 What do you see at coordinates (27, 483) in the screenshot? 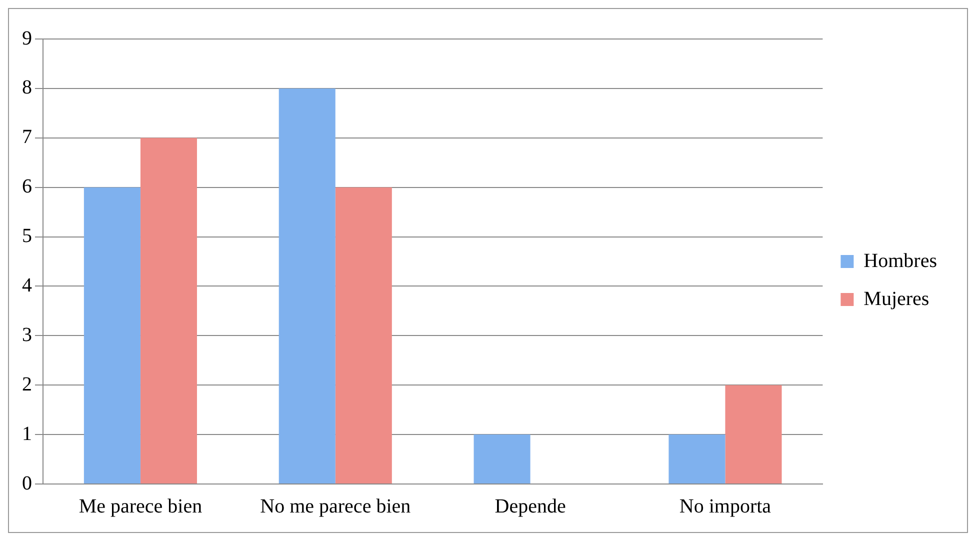
I see `y-tick-label: 0` at bounding box center [27, 483].